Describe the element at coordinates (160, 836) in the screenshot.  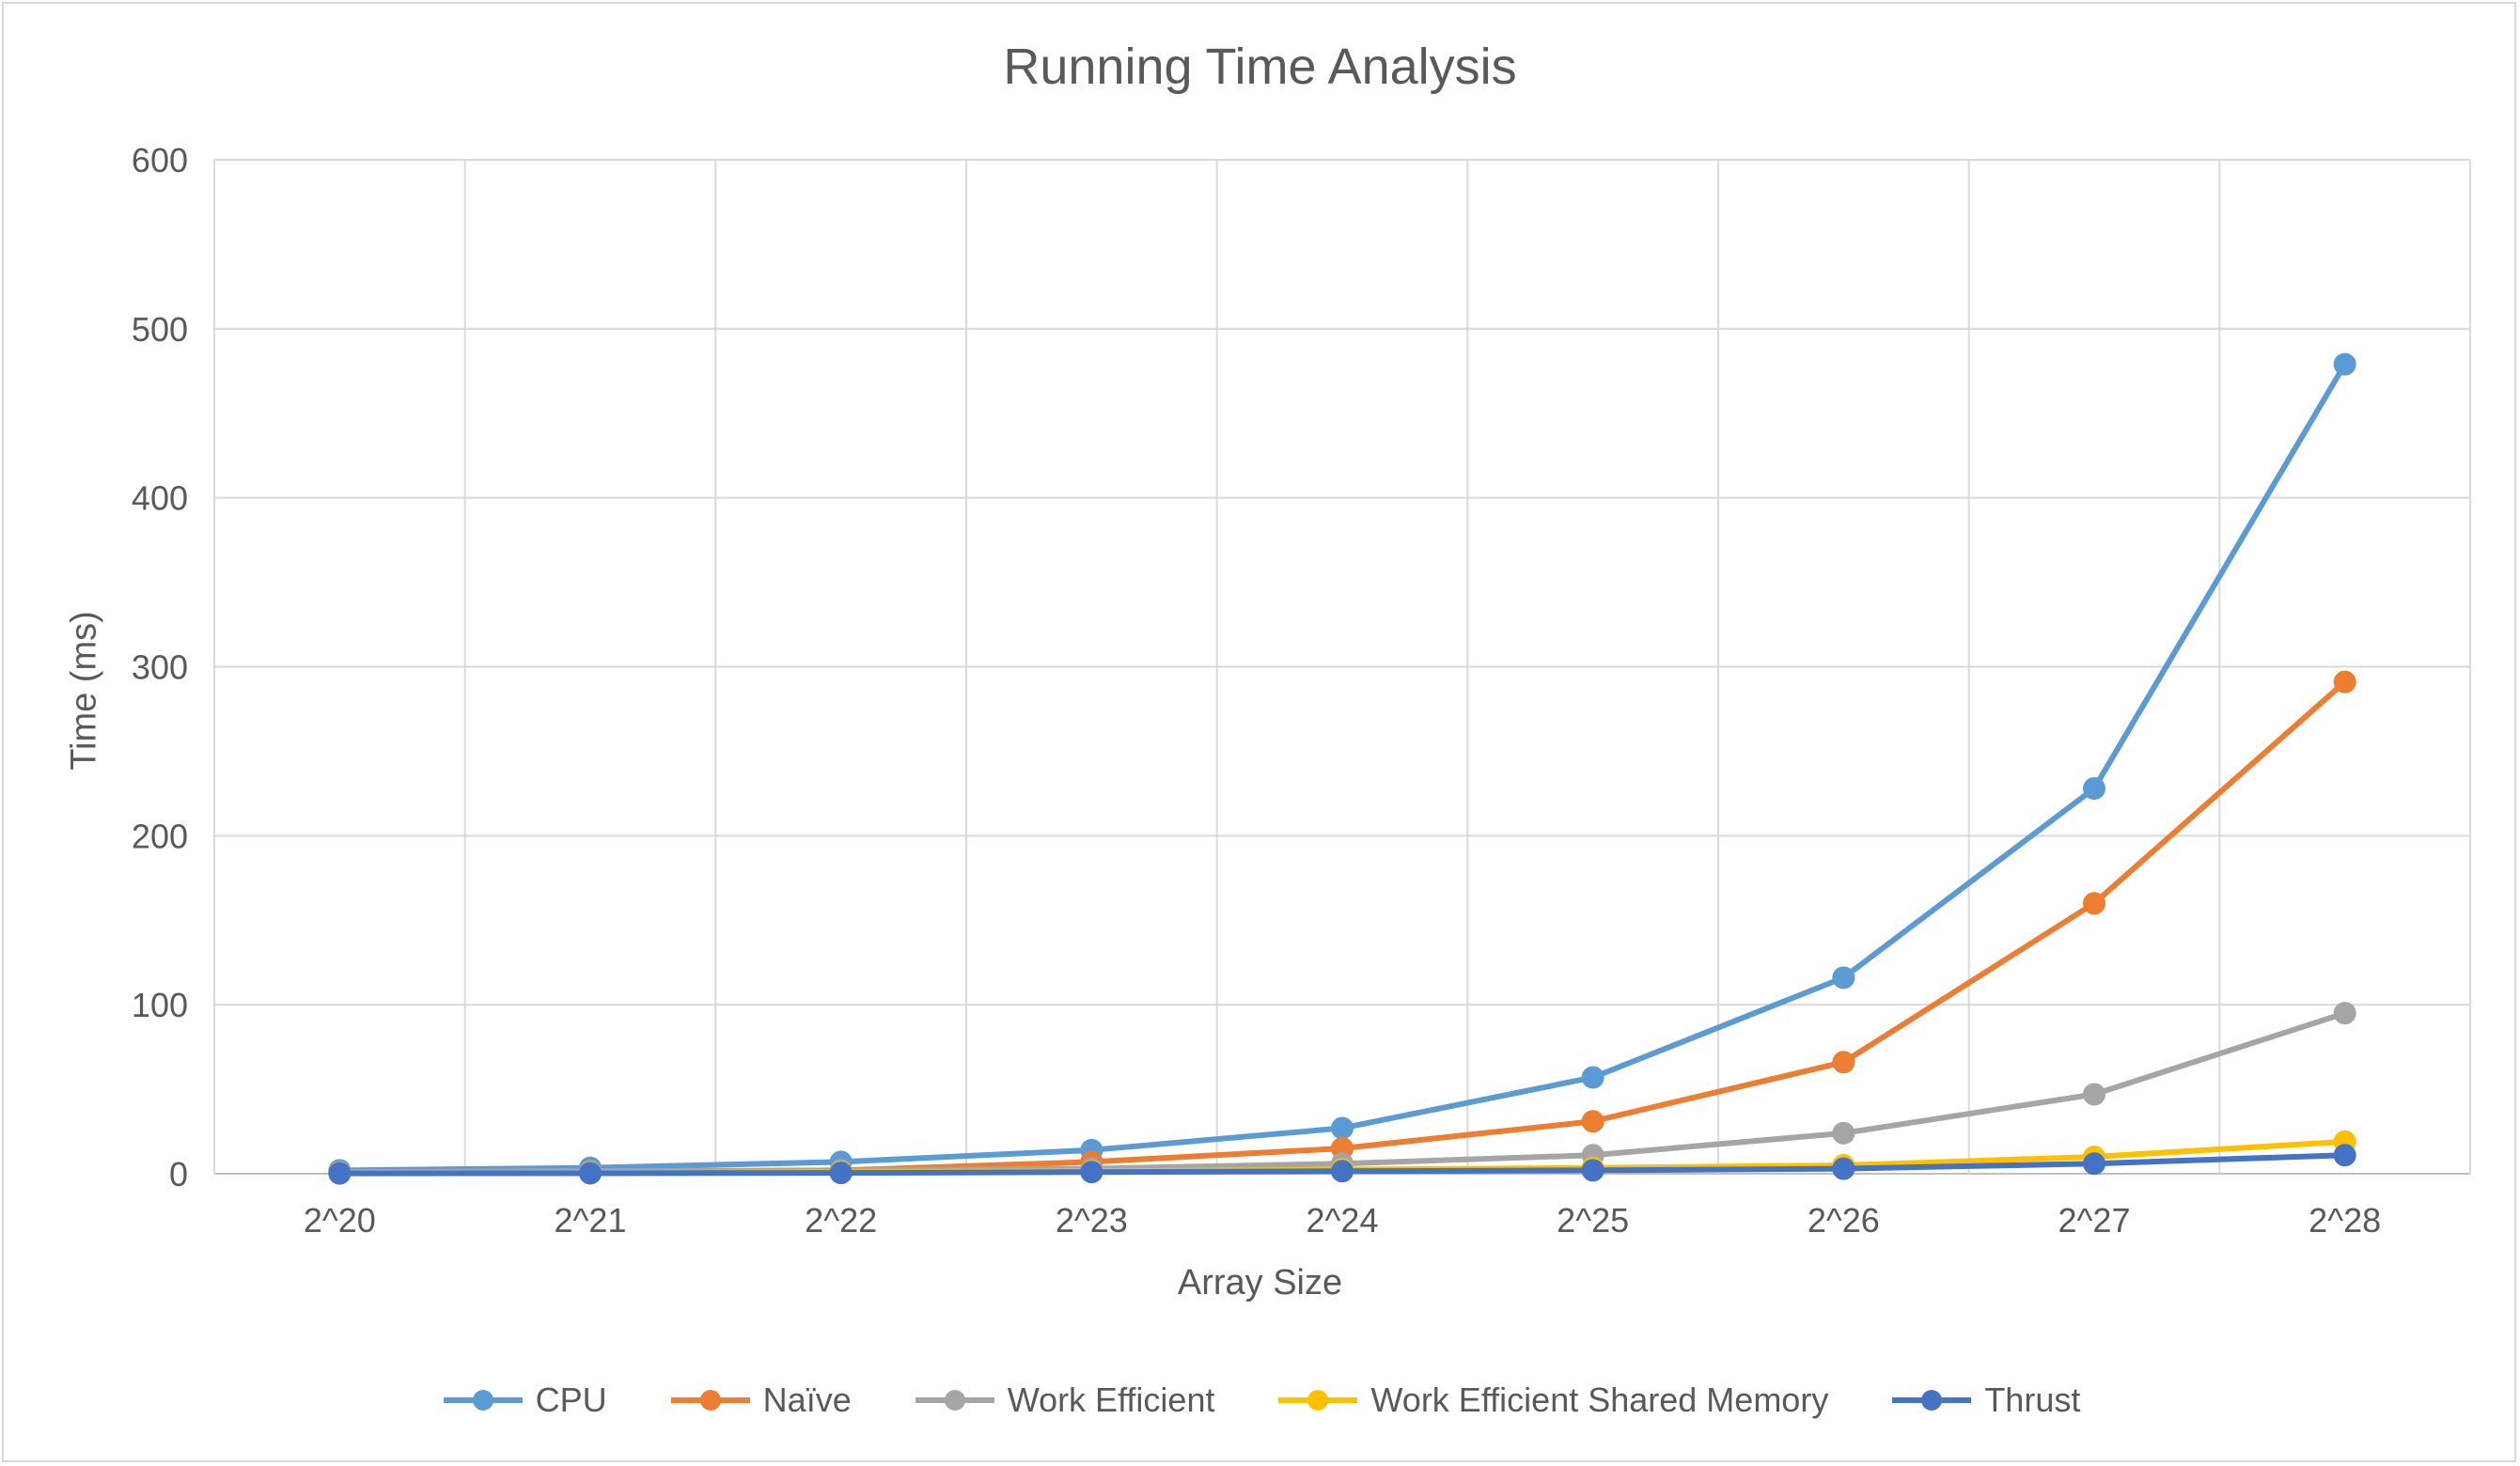
I see `y-tick-label: 200` at that location.